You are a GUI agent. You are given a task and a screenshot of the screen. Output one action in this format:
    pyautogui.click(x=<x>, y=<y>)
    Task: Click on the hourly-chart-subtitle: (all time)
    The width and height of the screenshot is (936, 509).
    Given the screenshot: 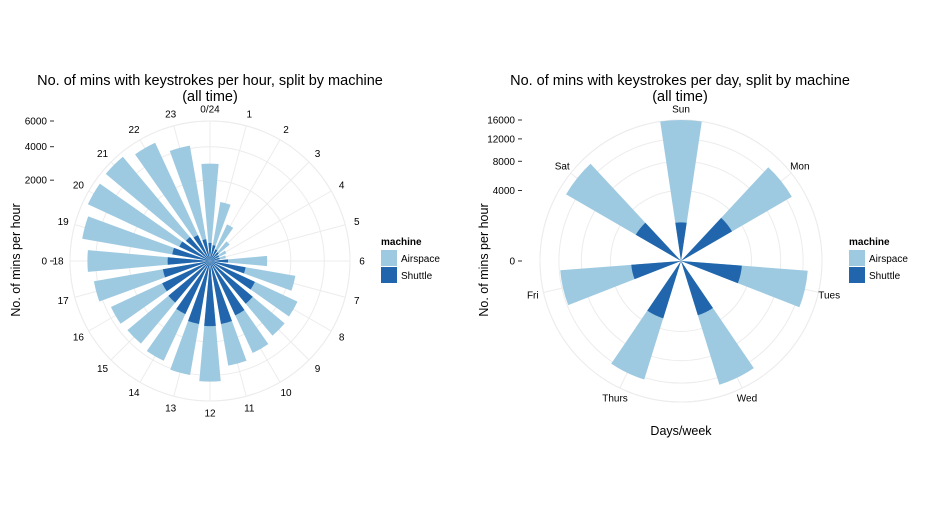 What is the action you would take?
    pyautogui.click(x=210, y=97)
    